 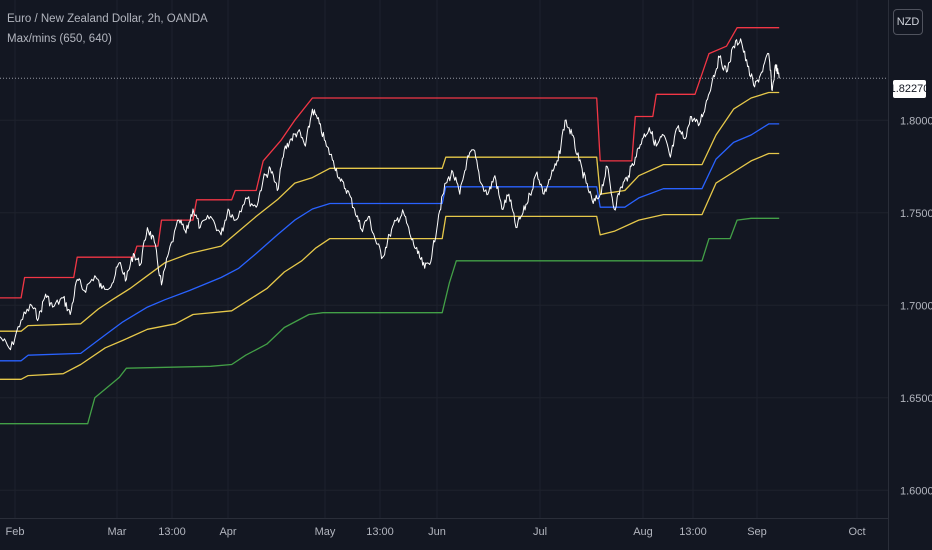 What do you see at coordinates (916, 399) in the screenshot?
I see `y-tick-label: 1.65000` at bounding box center [916, 399].